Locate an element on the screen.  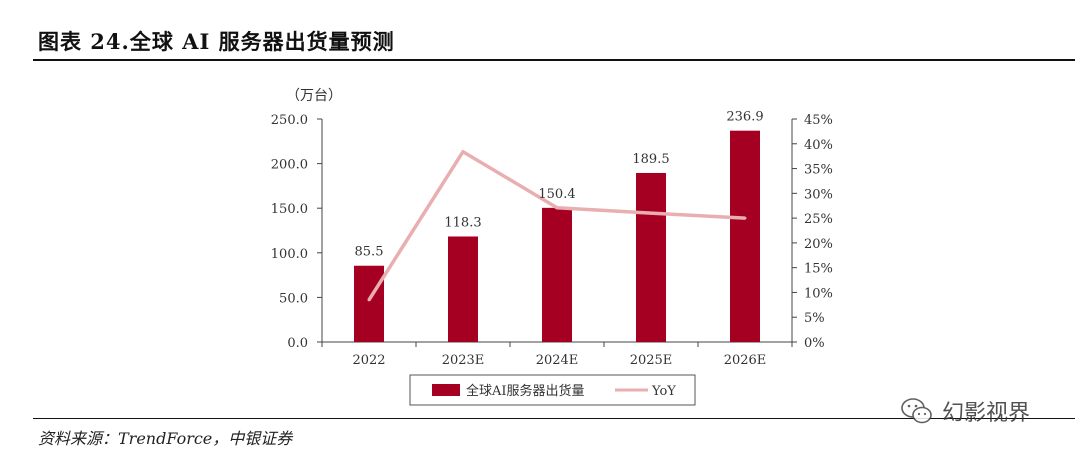
y-right-tick-label: 10% is located at coordinates (818, 293).